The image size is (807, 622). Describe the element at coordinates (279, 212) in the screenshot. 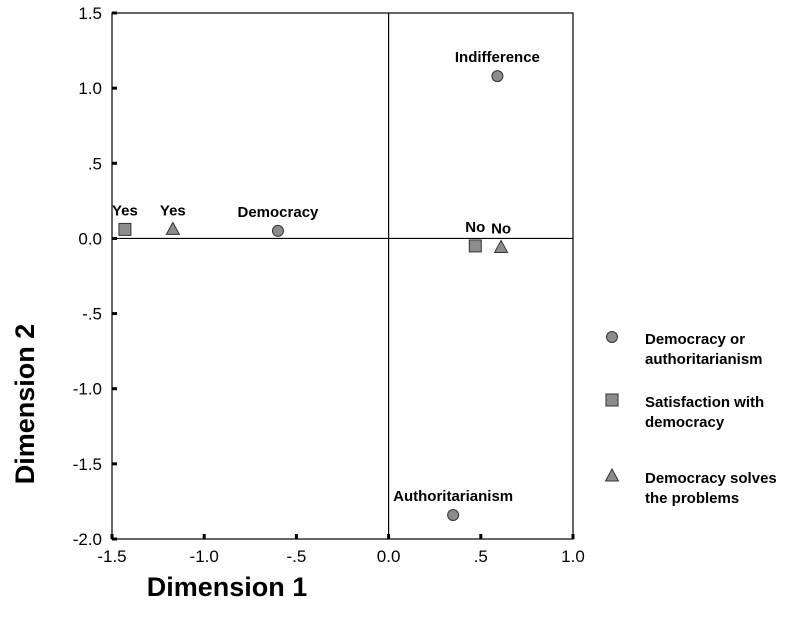

I see `point-label: Democracy` at that location.